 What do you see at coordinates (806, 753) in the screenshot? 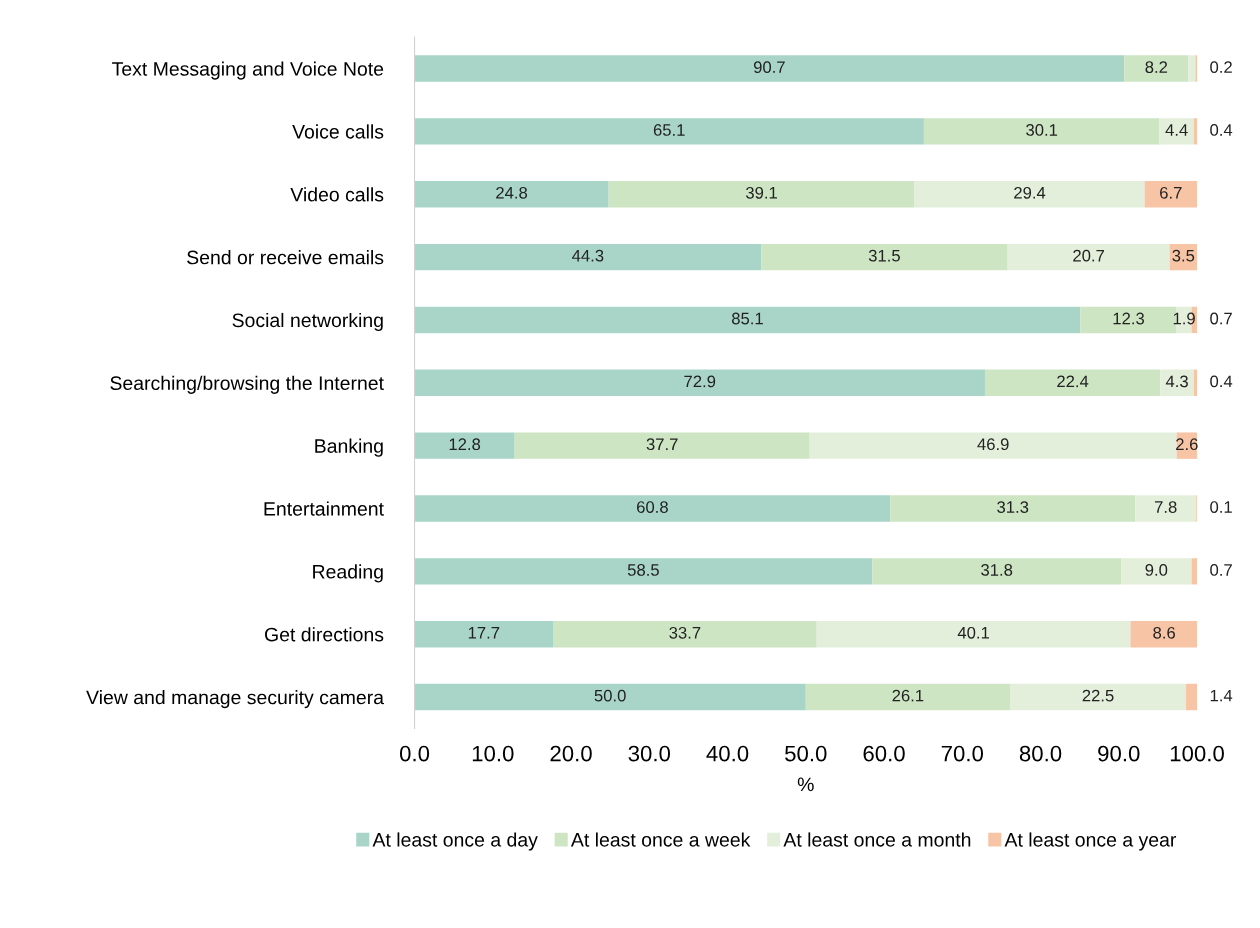
I see `x-tick-label: 50.0` at bounding box center [806, 753].